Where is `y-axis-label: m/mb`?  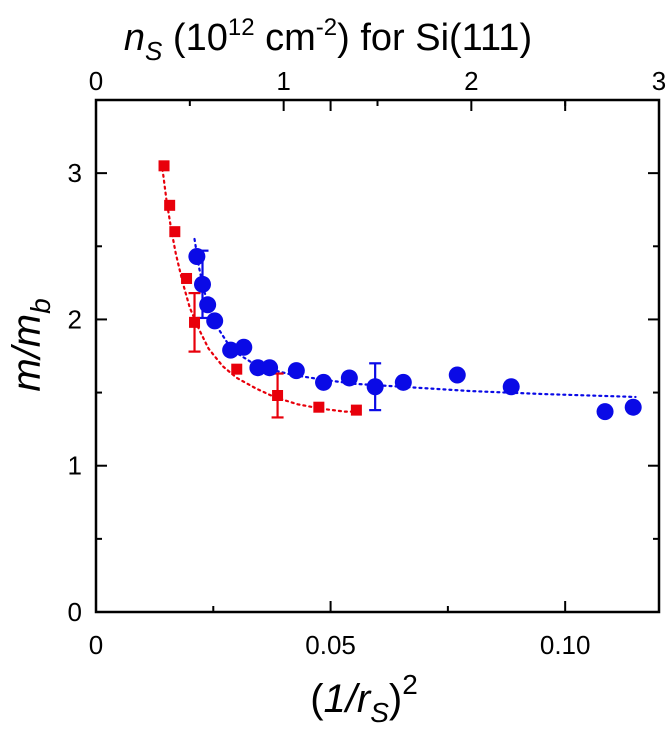 y-axis-label: m/mb is located at coordinates (30, 344).